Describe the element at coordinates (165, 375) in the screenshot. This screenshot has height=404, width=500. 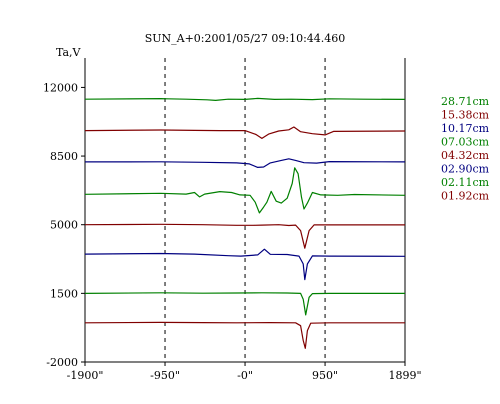
I see `x-tick-label: -950"` at that location.